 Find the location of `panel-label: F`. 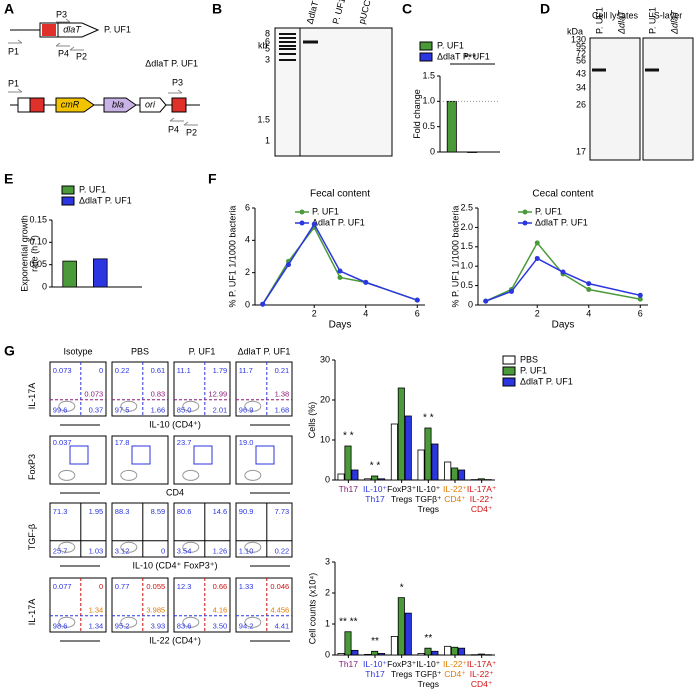

panel-label: F is located at coordinates (212, 179).